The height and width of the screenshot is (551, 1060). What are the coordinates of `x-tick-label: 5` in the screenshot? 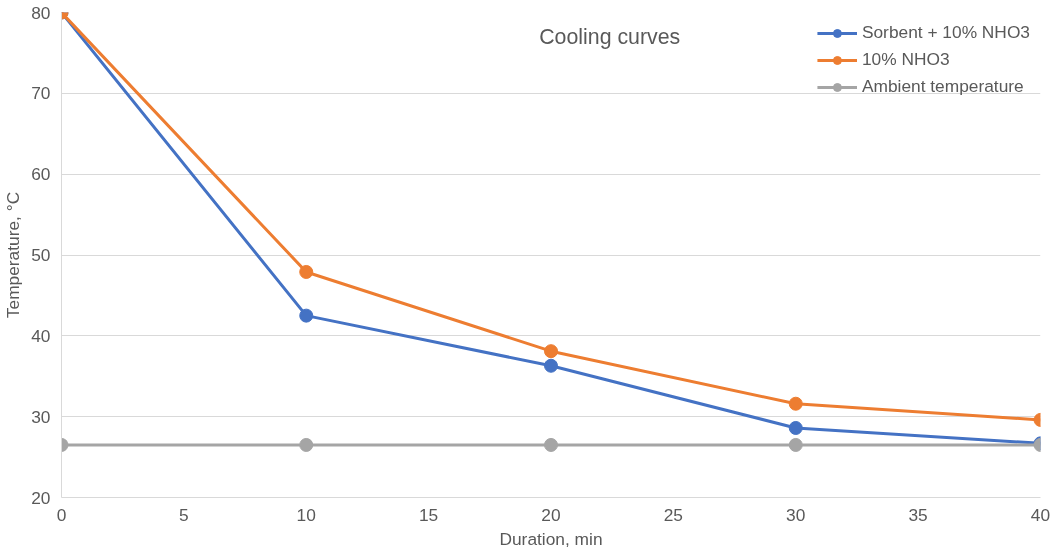 It's located at (184, 514).